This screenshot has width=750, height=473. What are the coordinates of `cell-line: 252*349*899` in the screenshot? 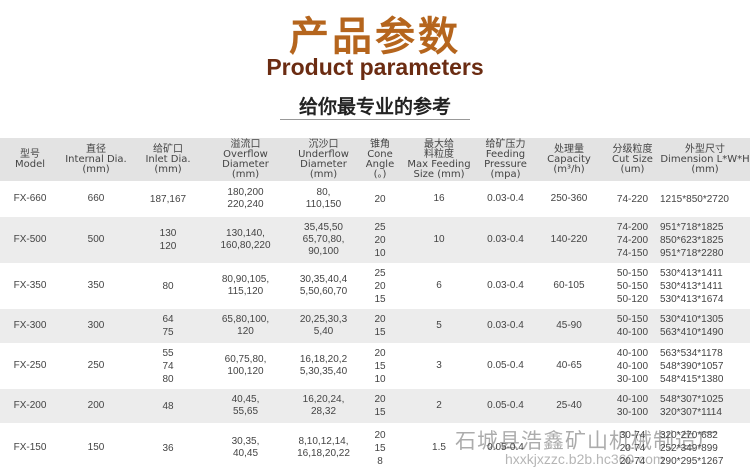 It's located at (689, 448).